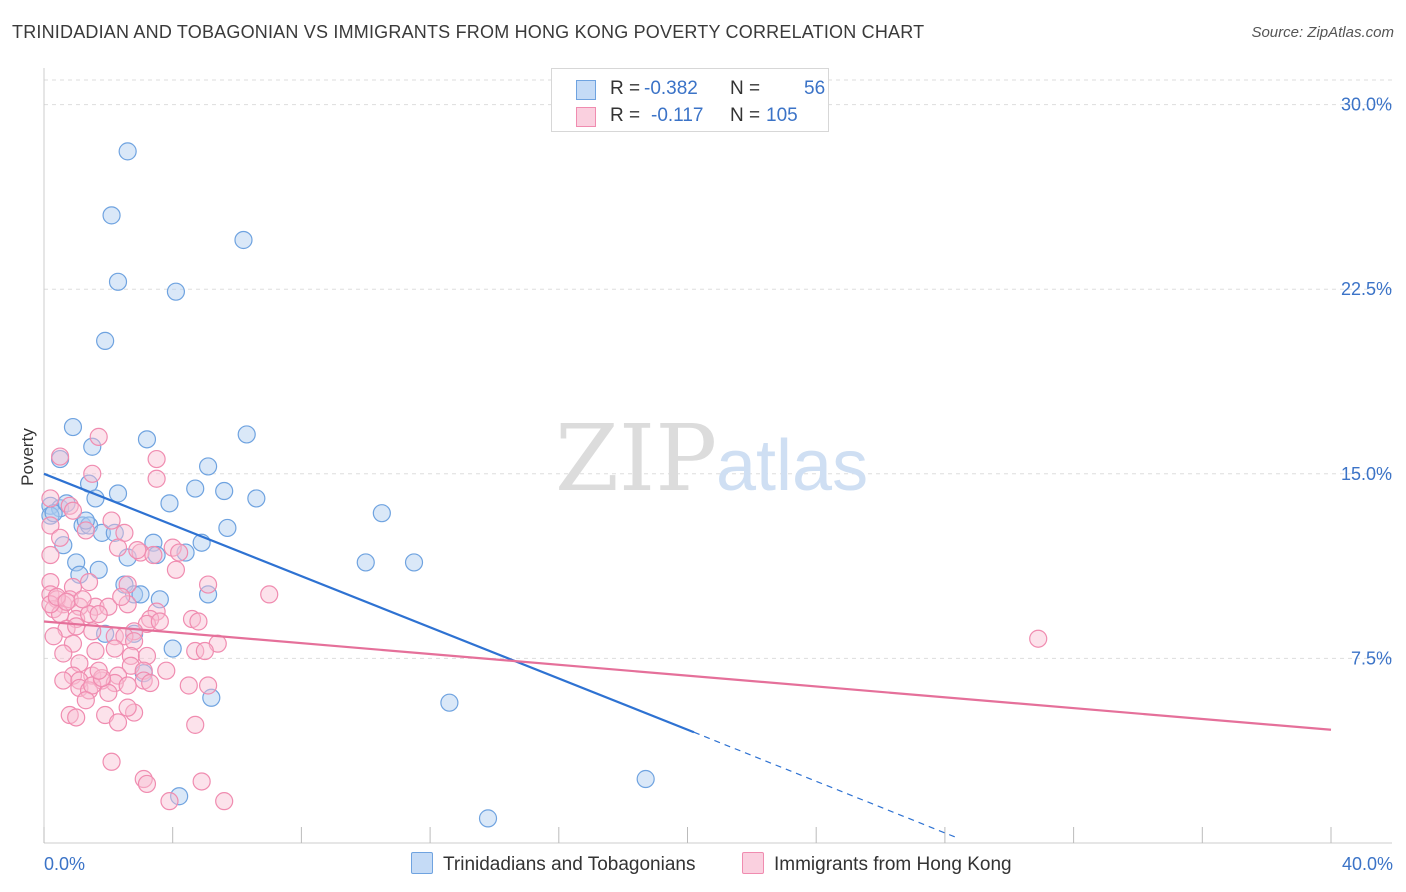 Image resolution: width=1406 pixels, height=892 pixels. Describe the element at coordinates (586, 117) in the screenshot. I see `legend-swatch-pink` at that location.